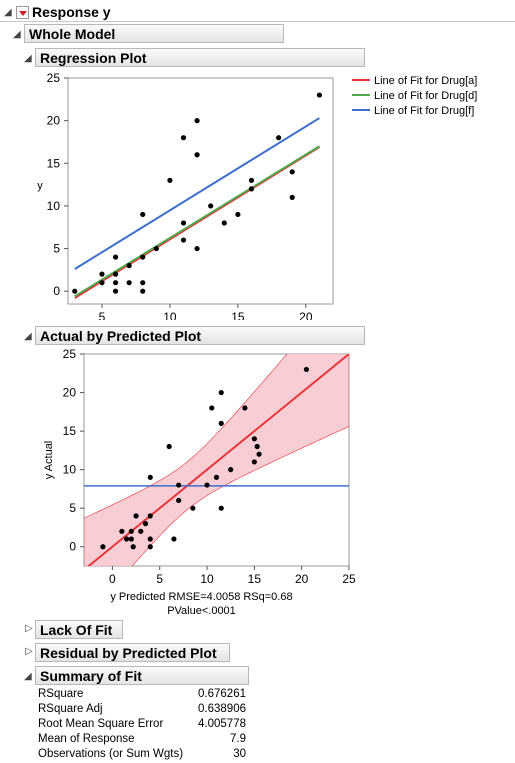  What do you see at coordinates (201, 597) in the screenshot?
I see `x-axis-label: y Predicted RMSE=4.0058 RSq=0.68` at bounding box center [201, 597].